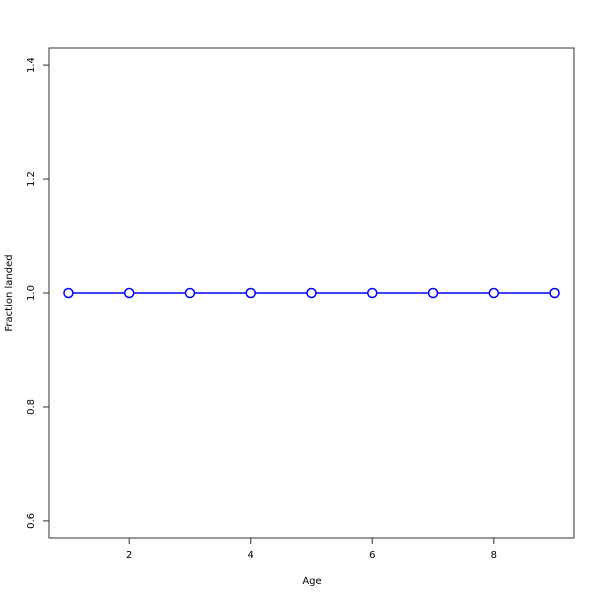 The image size is (600, 600). Describe the element at coordinates (31, 521) in the screenshot. I see `y-tick-label: 0.6` at that location.